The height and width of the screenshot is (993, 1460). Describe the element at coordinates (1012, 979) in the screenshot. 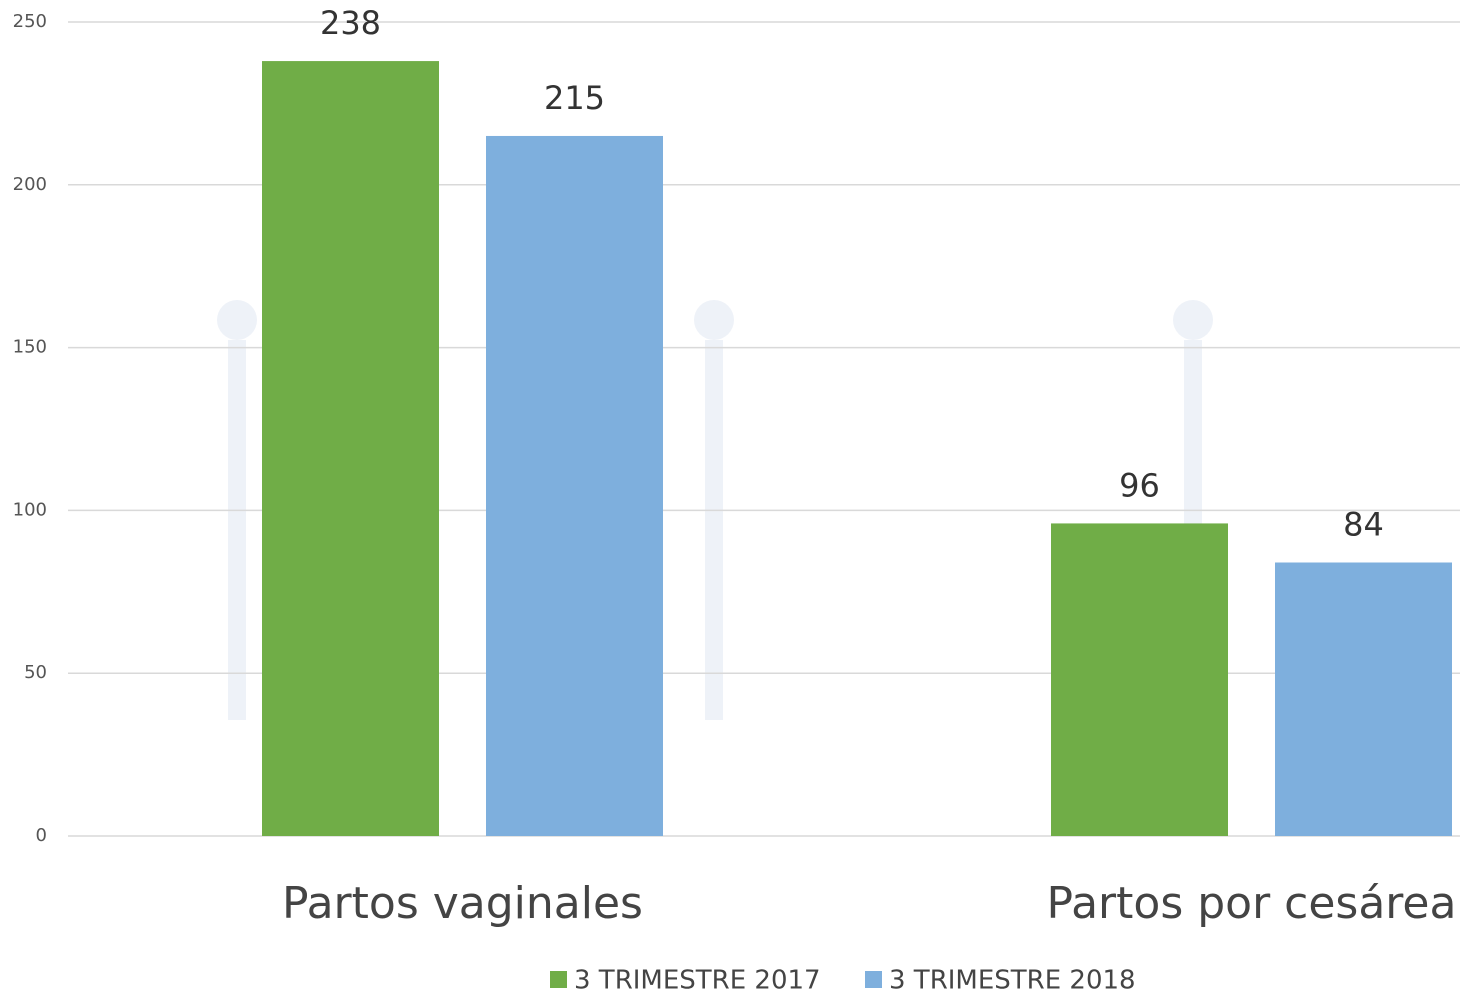

I see `legend-label: 3 TRIMESTRE 2018` at that location.